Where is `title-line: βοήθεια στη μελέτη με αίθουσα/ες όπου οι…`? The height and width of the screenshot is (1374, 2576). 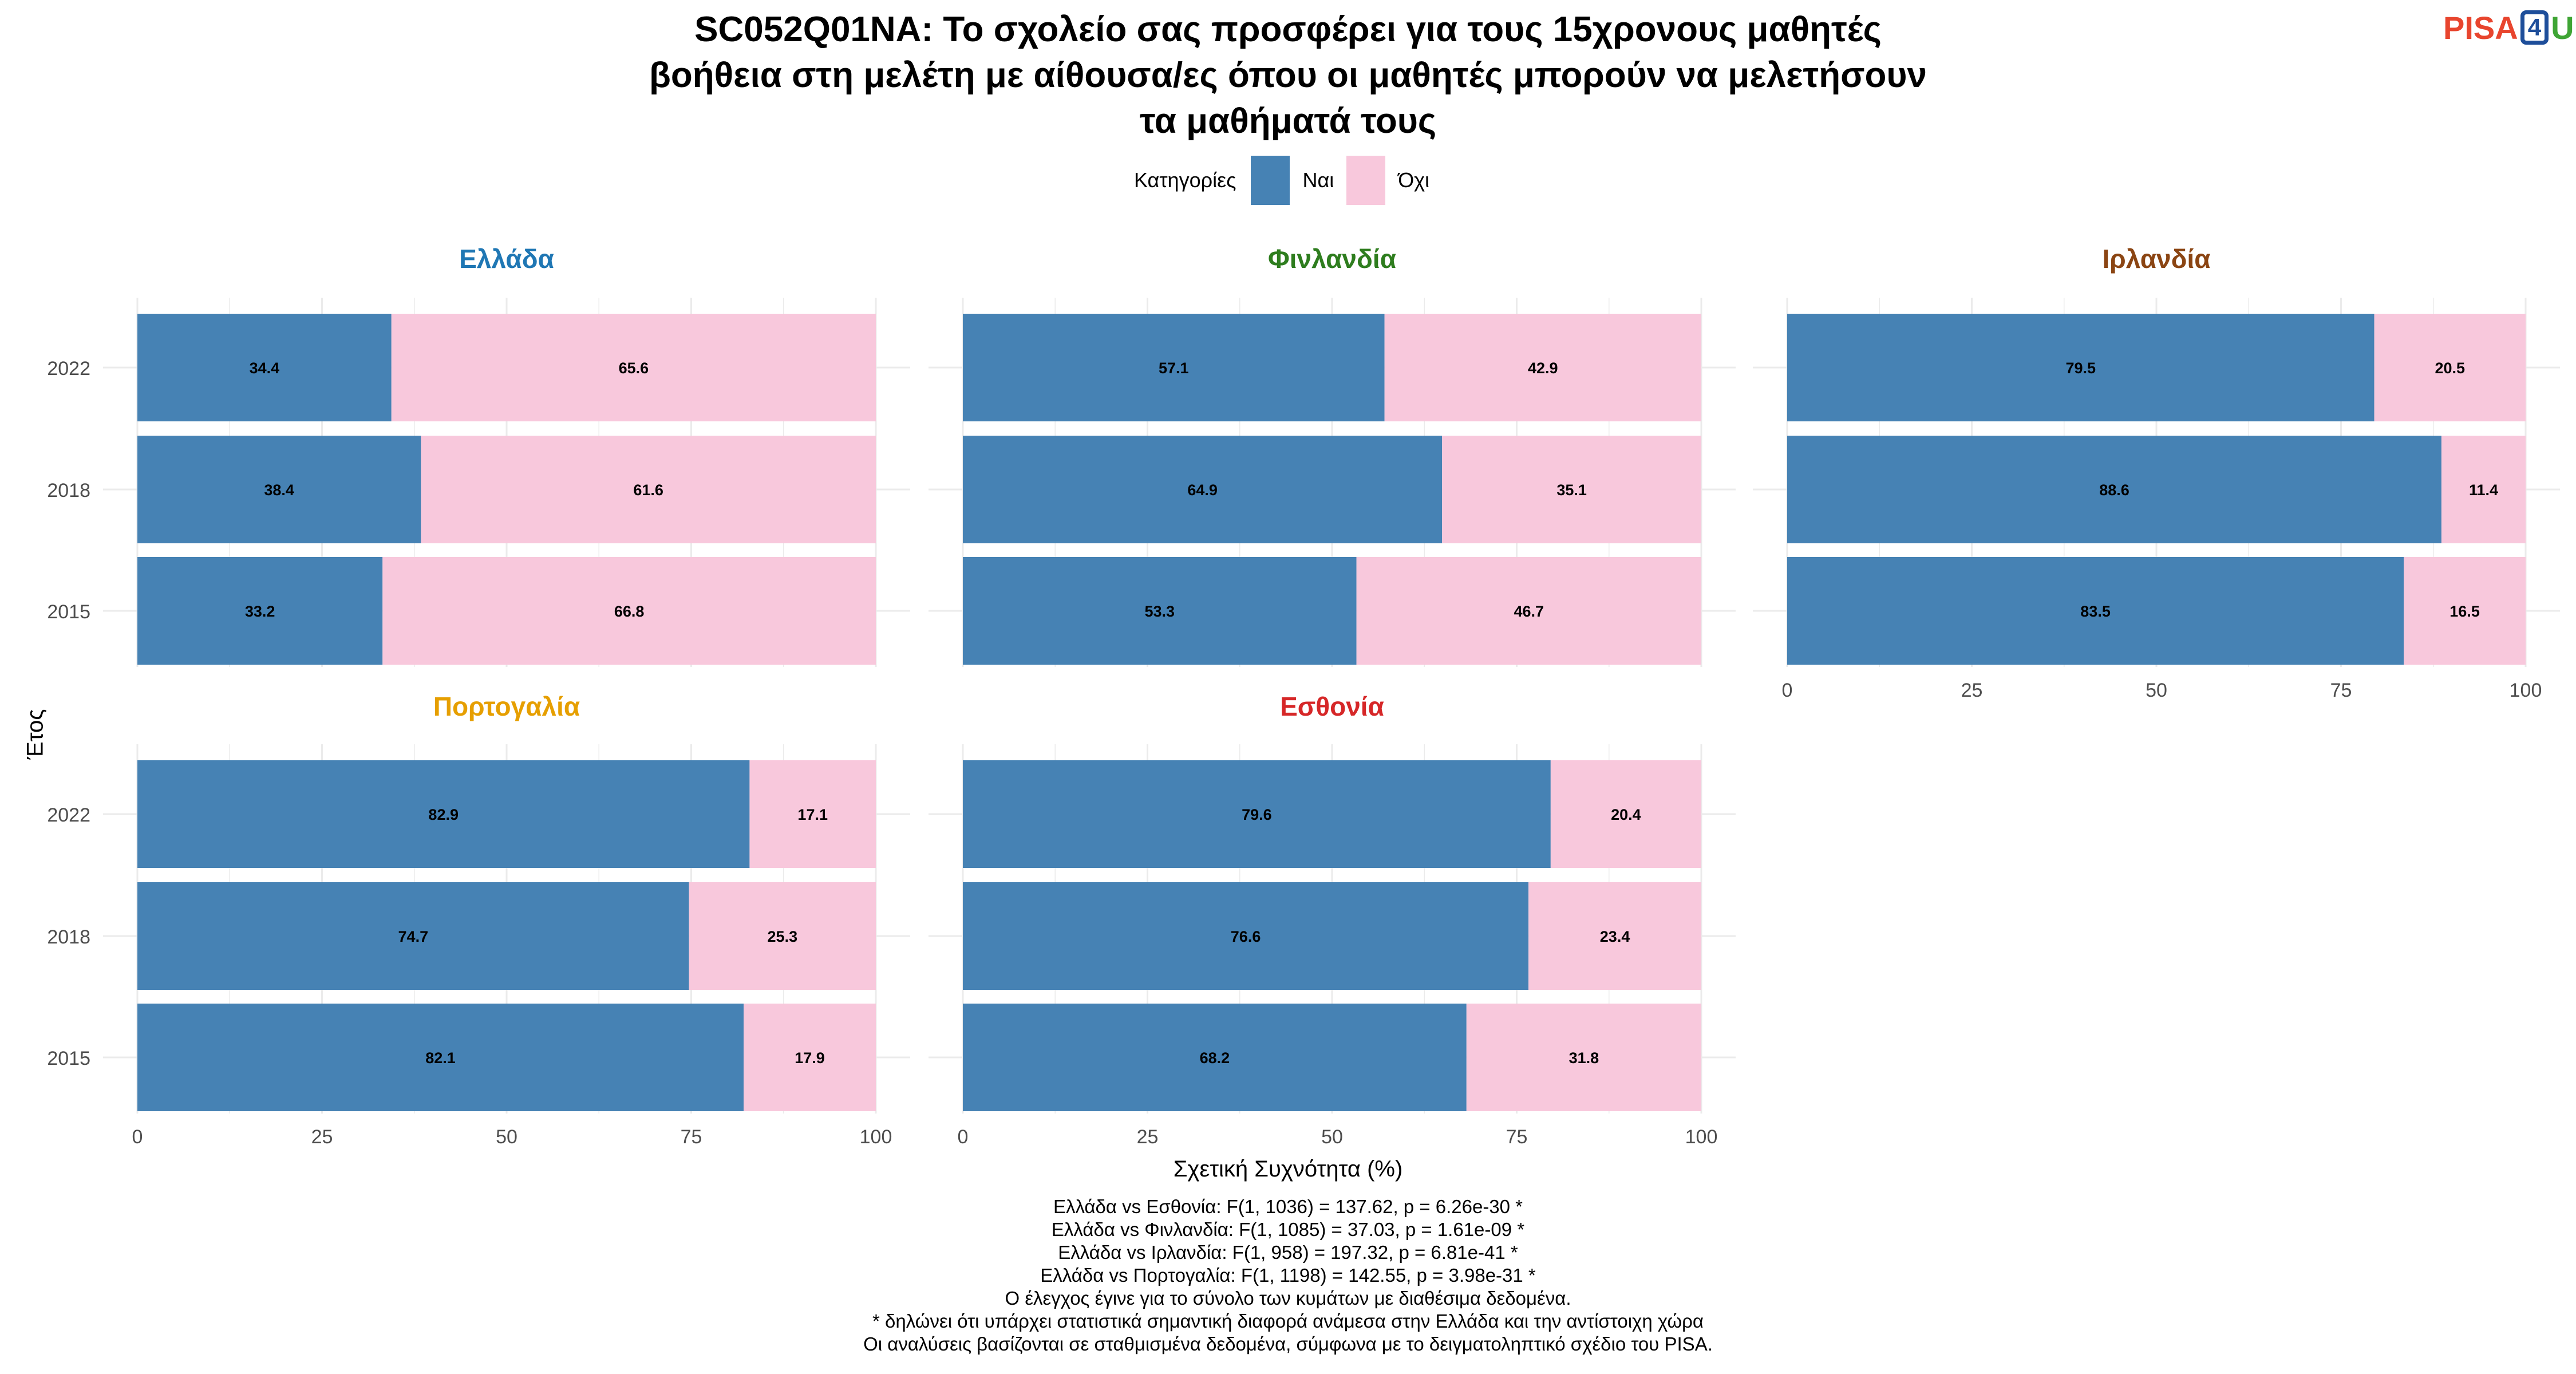 title-line: βοήθεια στη μελέτη με αίθουσα/ες όπου οι… is located at coordinates (1288, 75).